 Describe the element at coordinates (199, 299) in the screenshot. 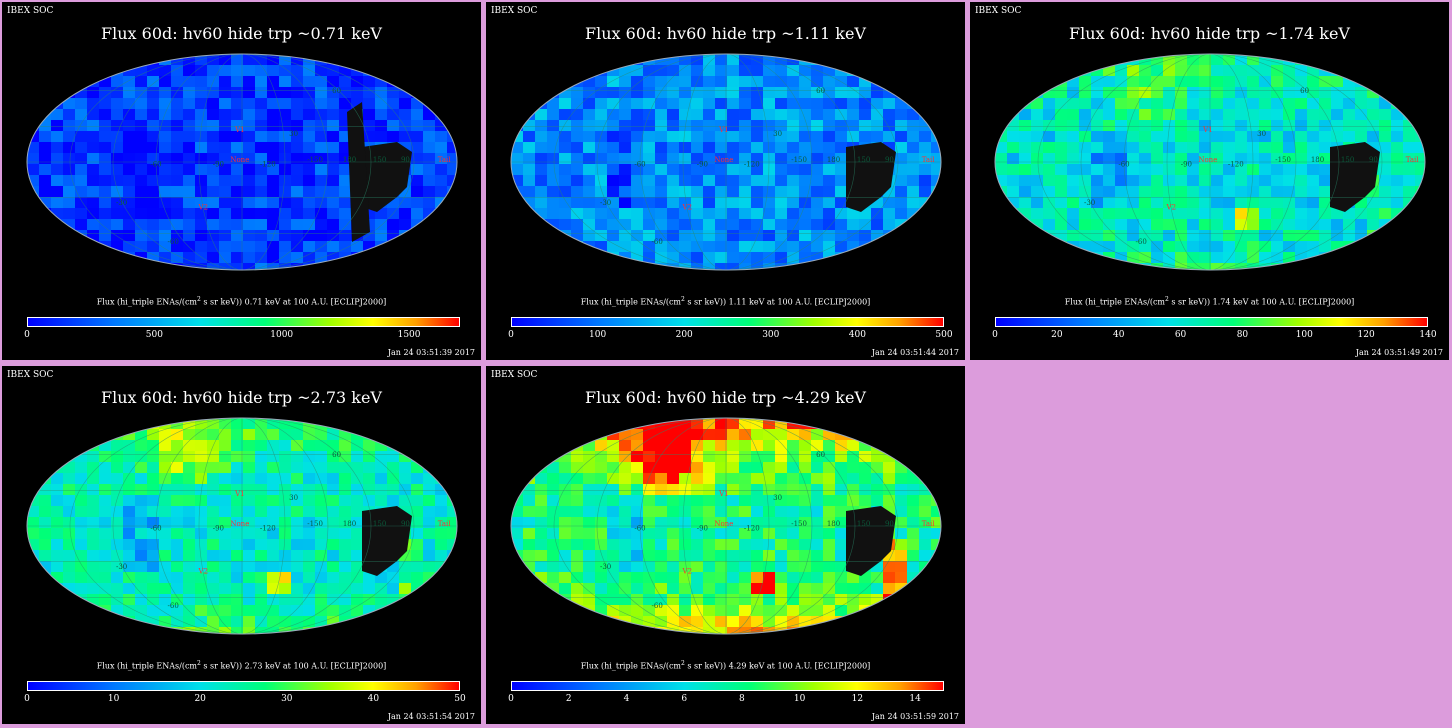

I see `caption-sup: 2` at that location.